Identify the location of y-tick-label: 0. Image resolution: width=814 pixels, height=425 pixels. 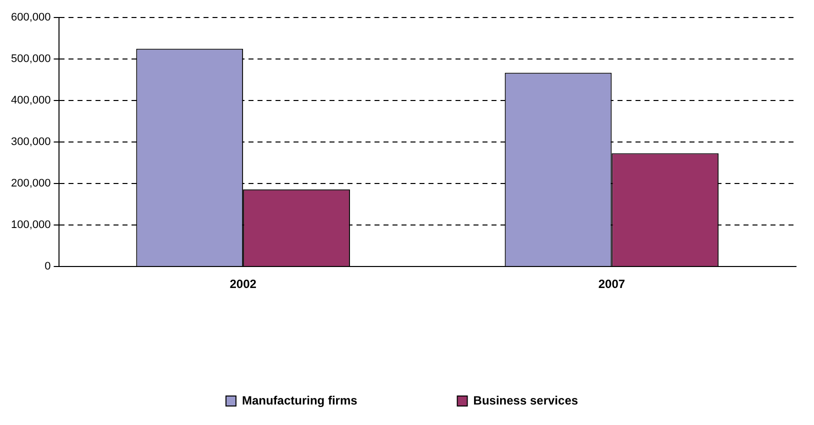
(47, 266).